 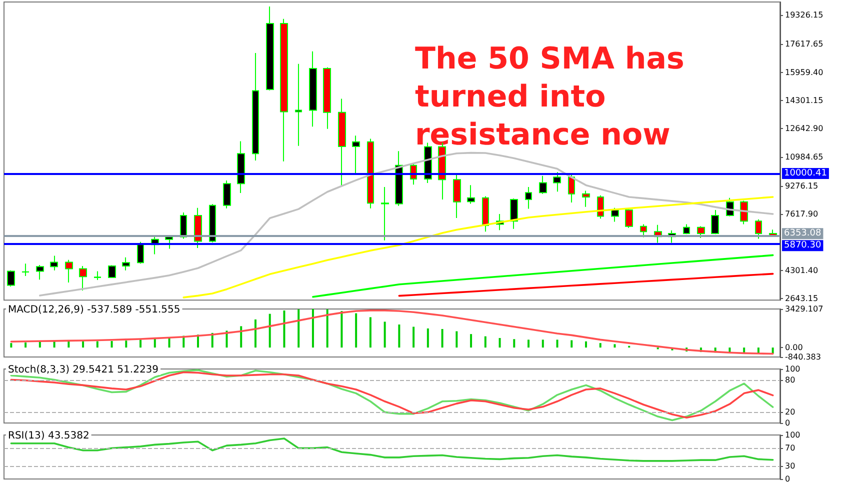 I want to click on y-tick-label: 30, so click(x=790, y=465).